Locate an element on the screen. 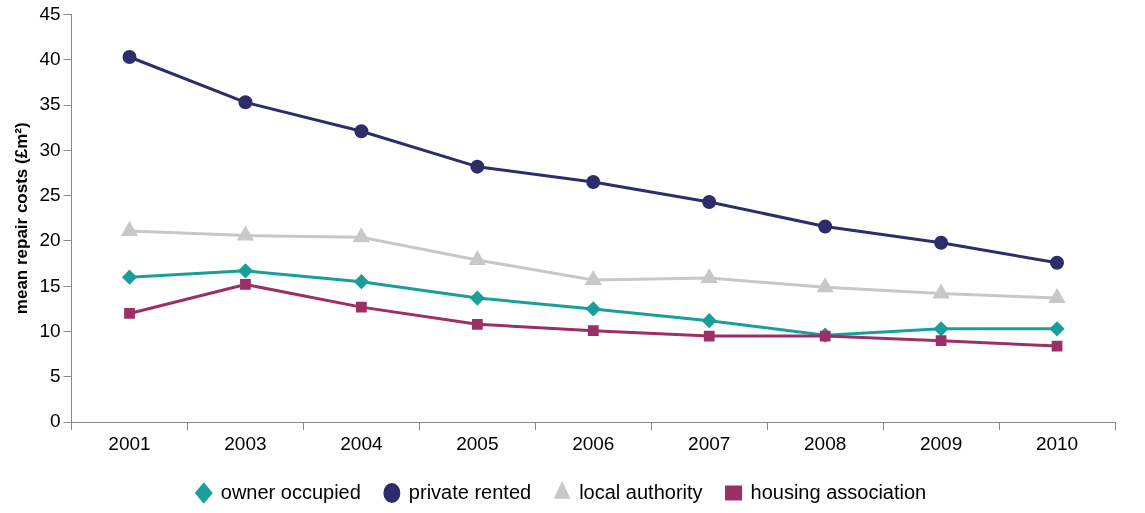 The image size is (1145, 513). x-tick-label: 2006 is located at coordinates (593, 443).